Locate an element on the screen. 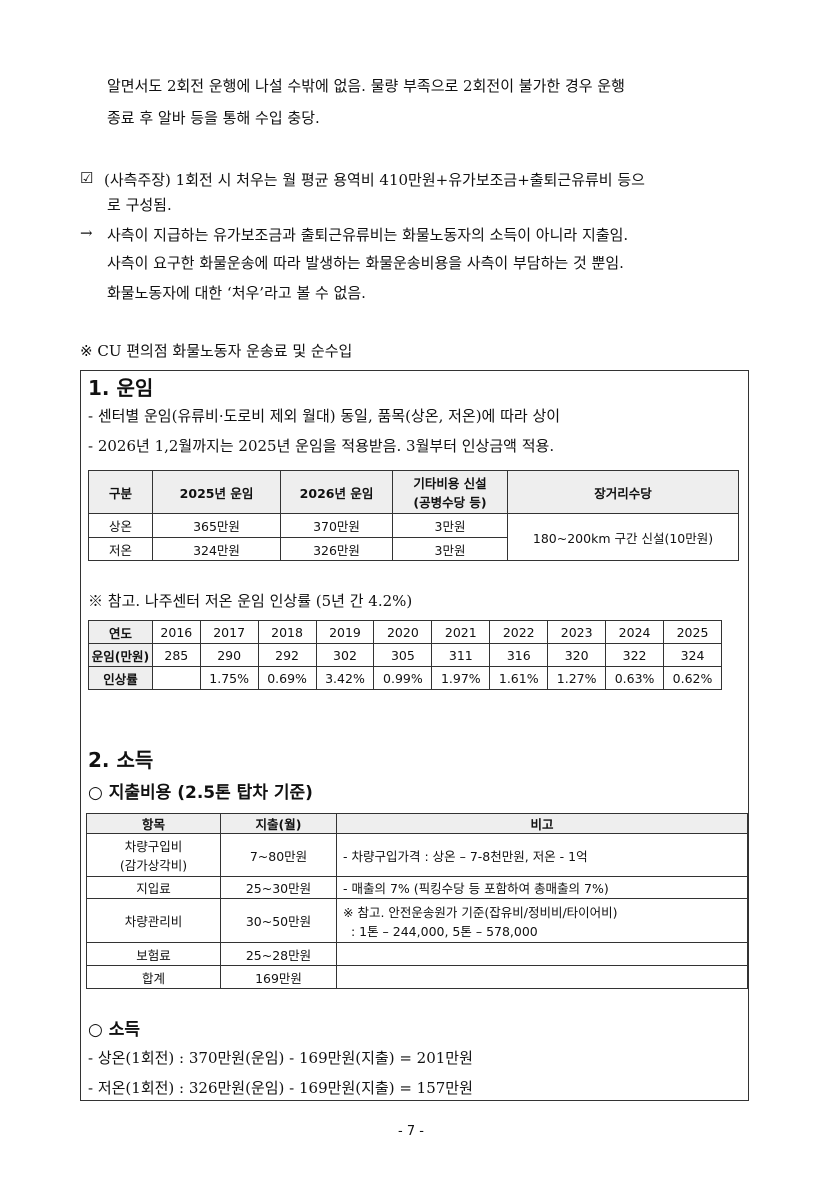 The width and height of the screenshot is (835, 1181). cell-text: - 매출의 7% (픽킹수당 등 포함하여 총매출의 7%) is located at coordinates (476, 888).